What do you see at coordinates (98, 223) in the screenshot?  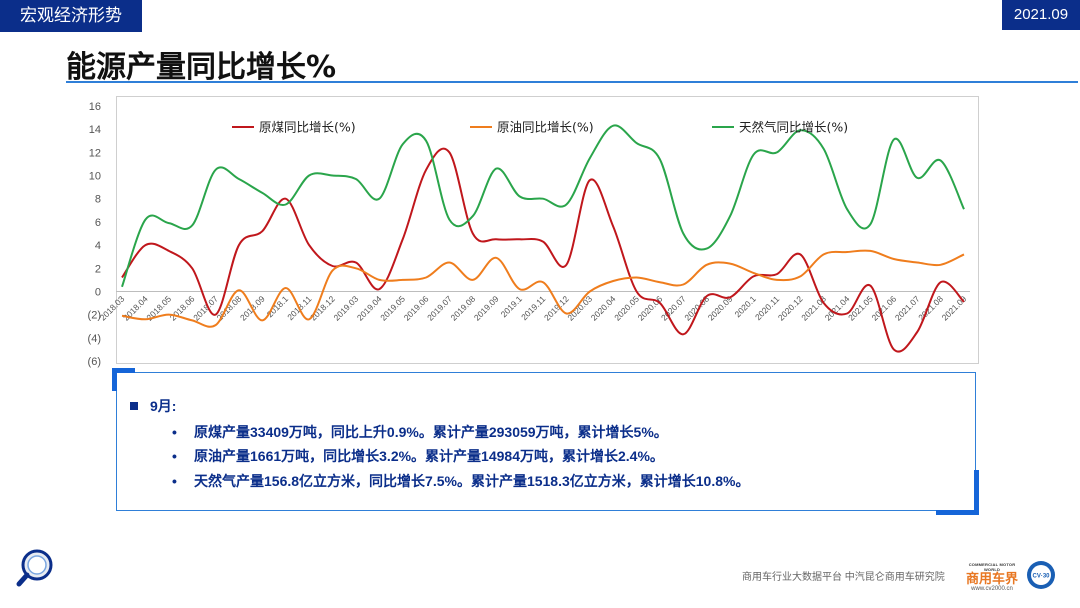 I see `y-tick-label: 6` at bounding box center [98, 223].